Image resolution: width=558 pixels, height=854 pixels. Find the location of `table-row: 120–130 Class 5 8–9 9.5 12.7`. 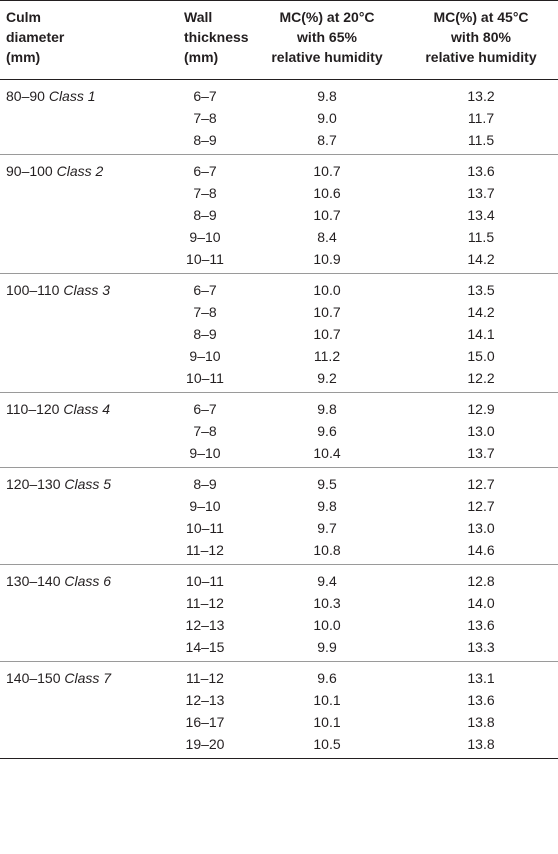

table-row: 120–130 Class 5 8–9 9.5 12.7 is located at coordinates (279, 482).